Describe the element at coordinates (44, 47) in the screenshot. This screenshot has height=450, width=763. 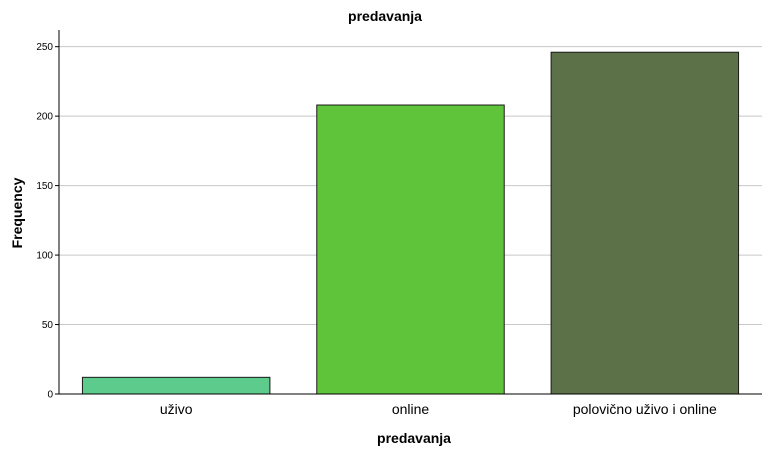
I see `y-tick-label: 250` at that location.